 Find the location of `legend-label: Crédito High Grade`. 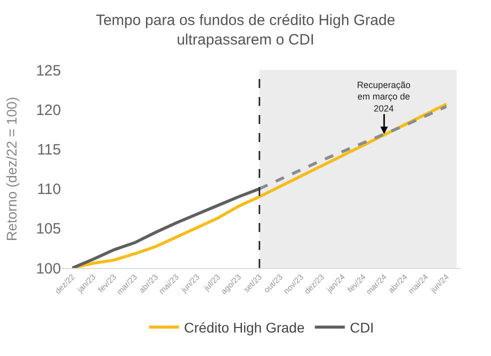

legend-label: Crédito High Grade is located at coordinates (244, 328).